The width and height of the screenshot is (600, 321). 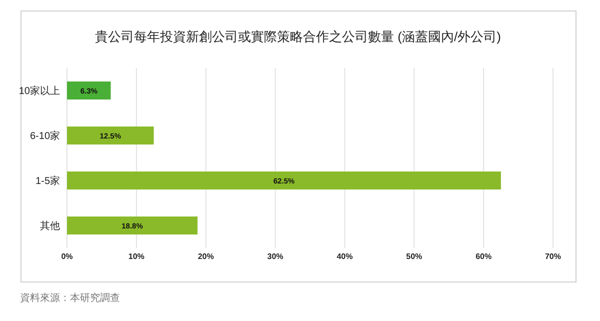 What do you see at coordinates (206, 256) in the screenshot?
I see `x-tick-label: 20%` at bounding box center [206, 256].